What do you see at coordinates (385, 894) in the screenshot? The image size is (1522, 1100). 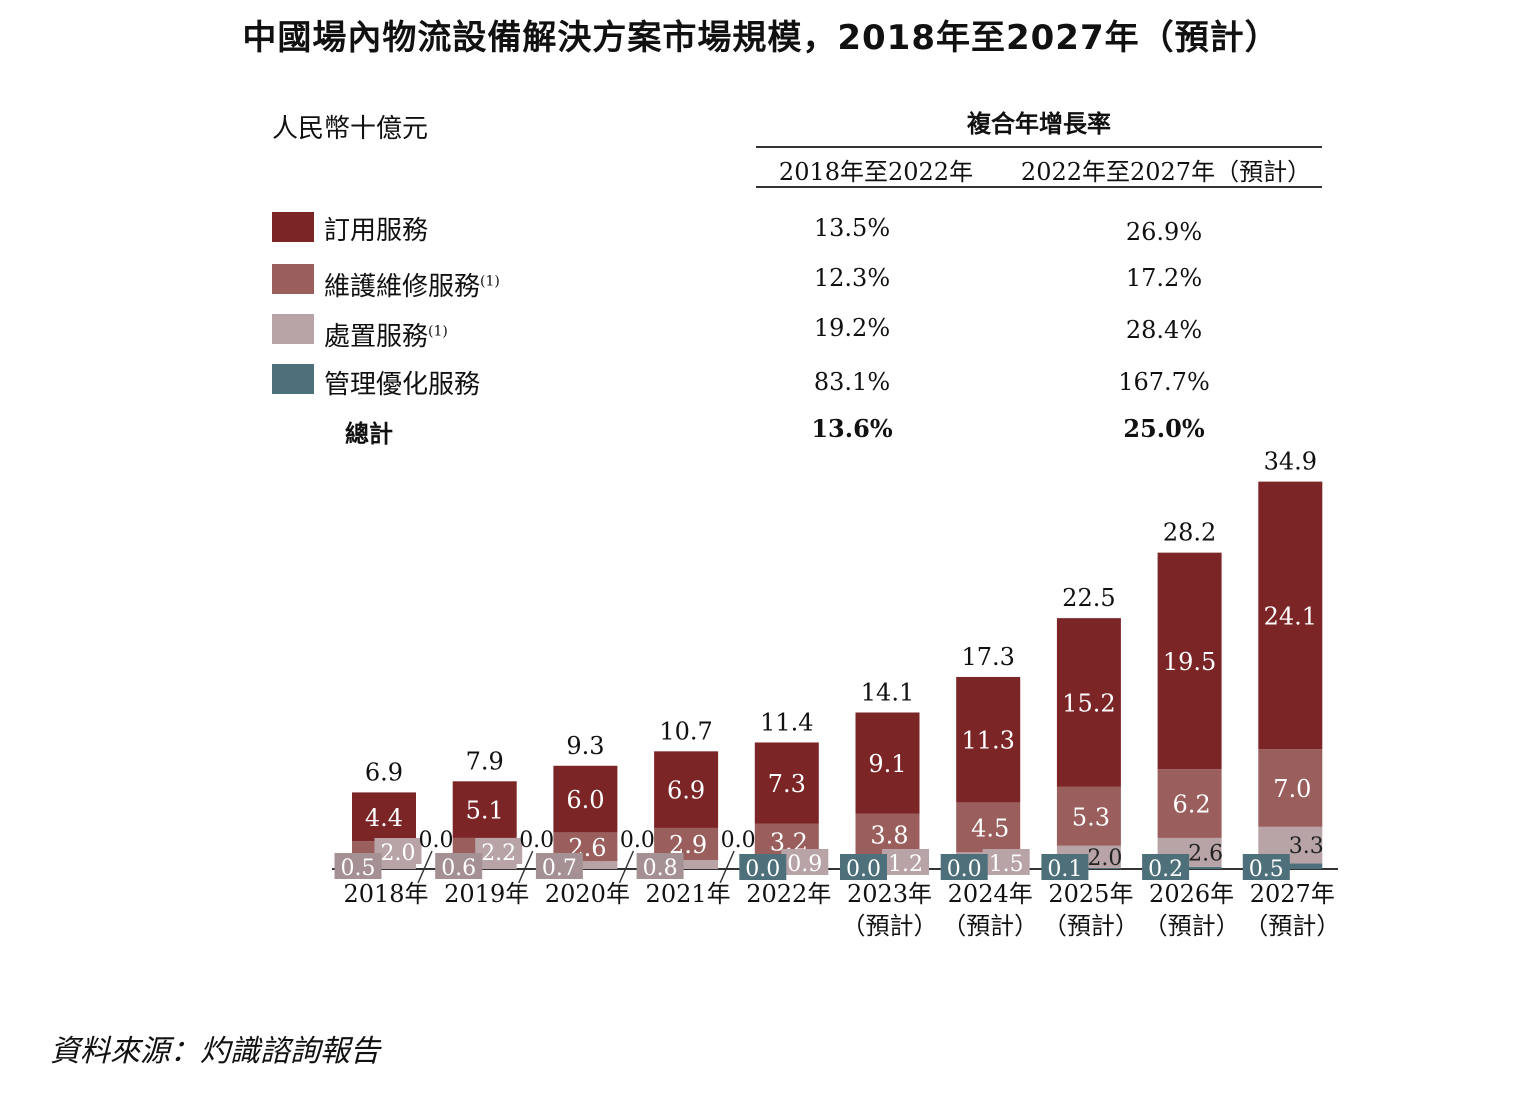 I see `x-tick-label: 2018年` at bounding box center [385, 894].